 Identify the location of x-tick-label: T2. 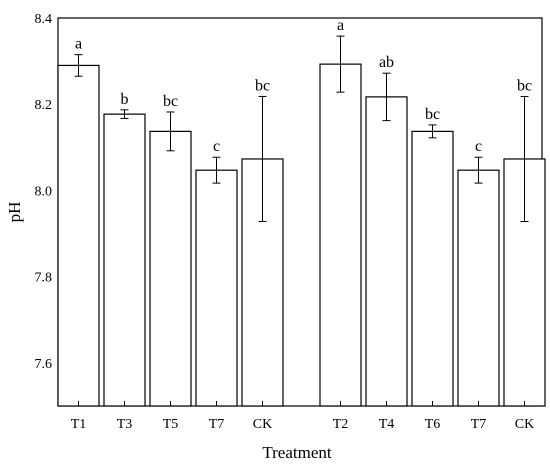
(341, 424).